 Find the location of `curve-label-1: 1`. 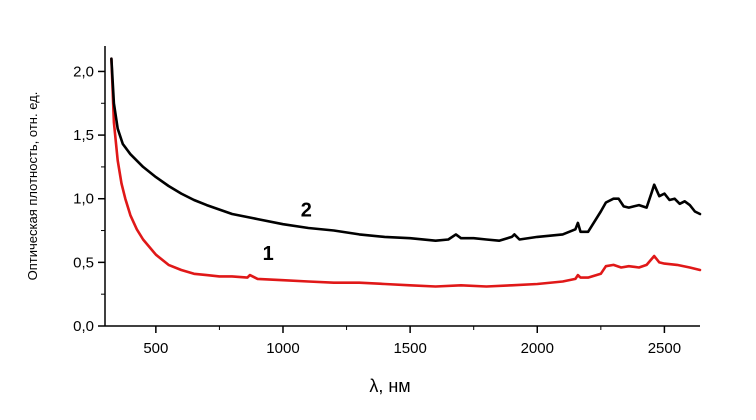

curve-label-1: 1 is located at coordinates (268, 254).